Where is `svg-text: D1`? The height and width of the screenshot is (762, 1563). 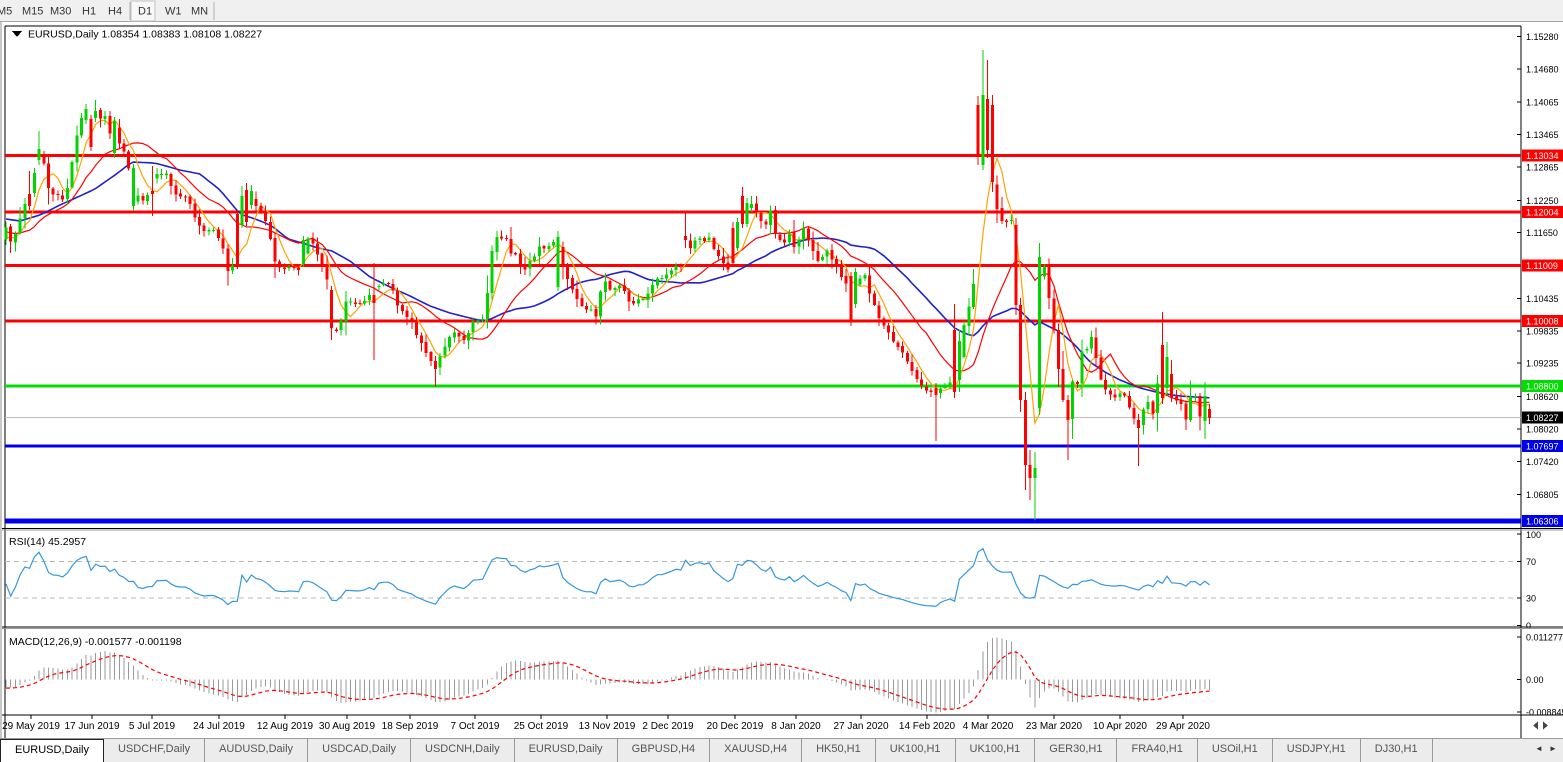 svg-text: D1 is located at coordinates (145, 12).